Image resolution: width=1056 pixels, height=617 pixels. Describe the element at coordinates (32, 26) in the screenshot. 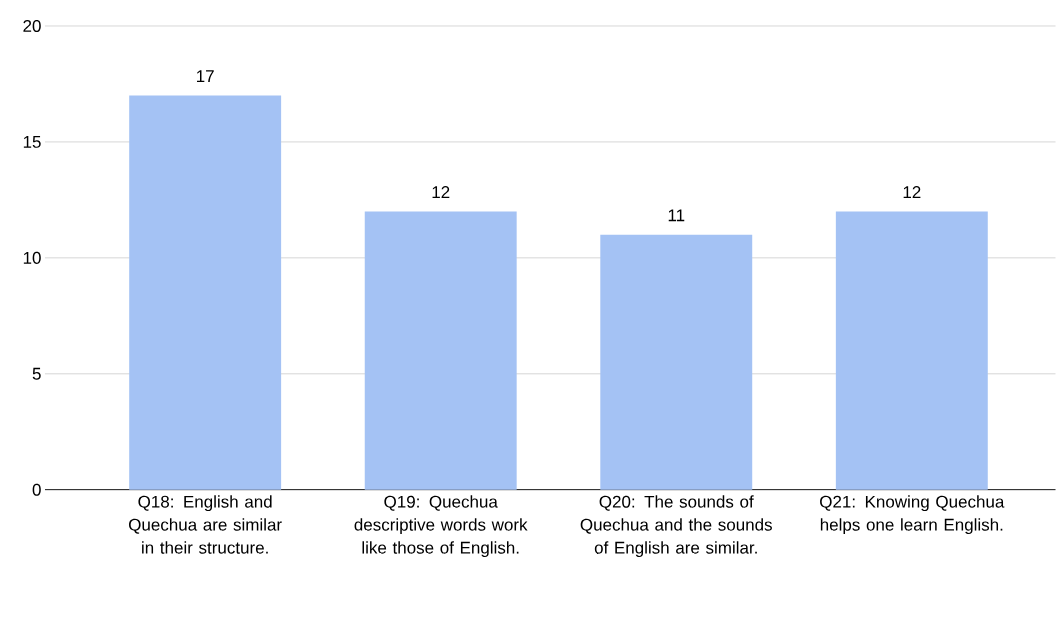

I see `y-tick-label: 20` at that location.